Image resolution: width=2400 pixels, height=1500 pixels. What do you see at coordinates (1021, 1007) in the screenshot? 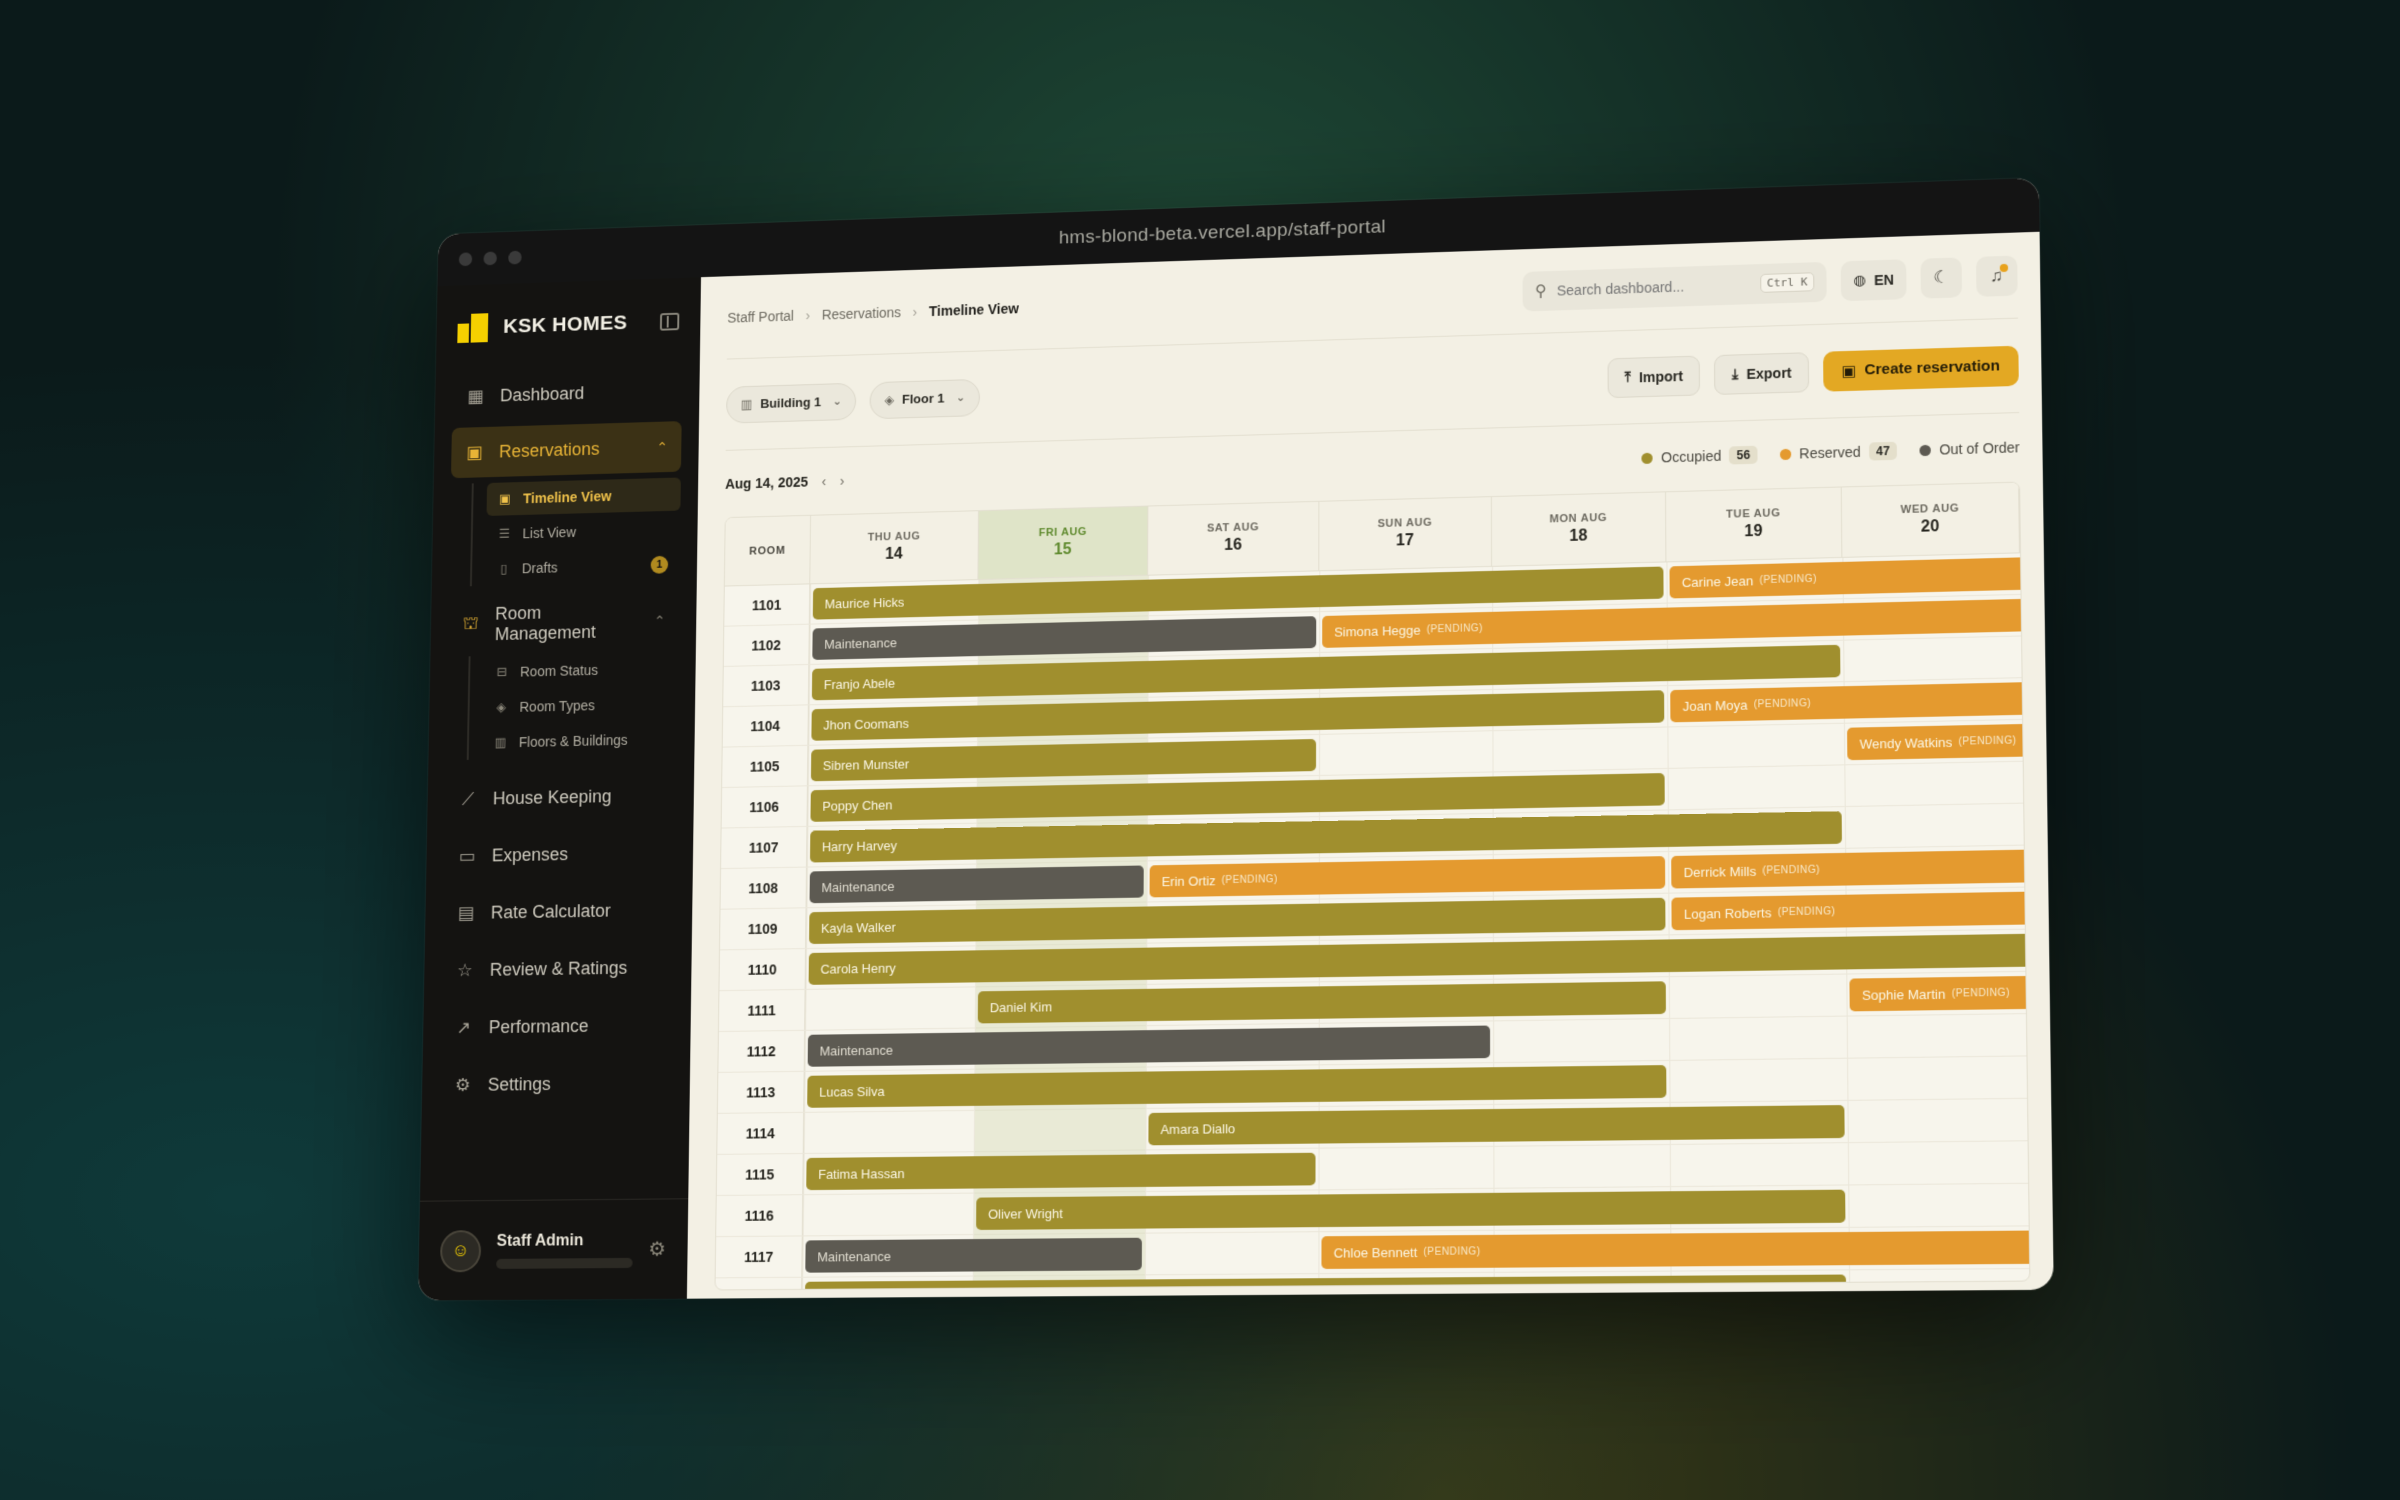
I see `guest-name: Daniel Kim` at bounding box center [1021, 1007].